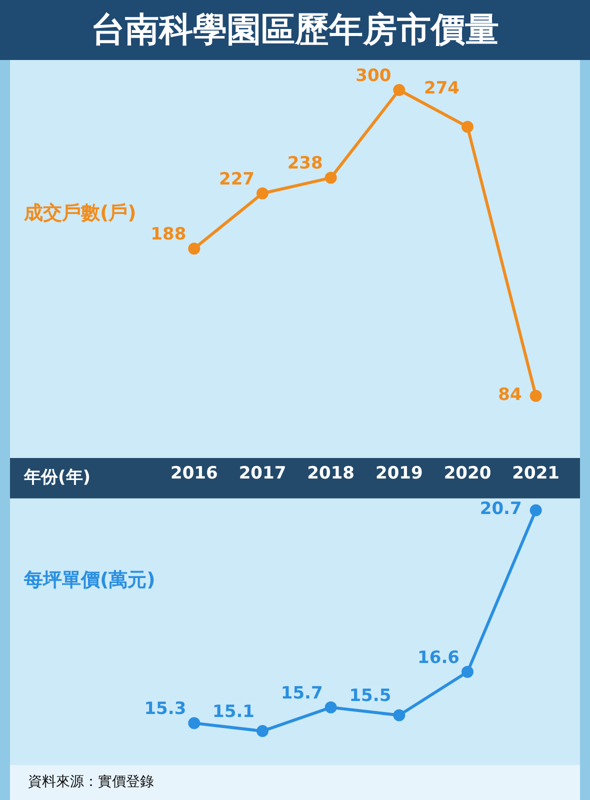  What do you see at coordinates (439, 658) in the screenshot?
I see `data-label: 16.6` at bounding box center [439, 658].